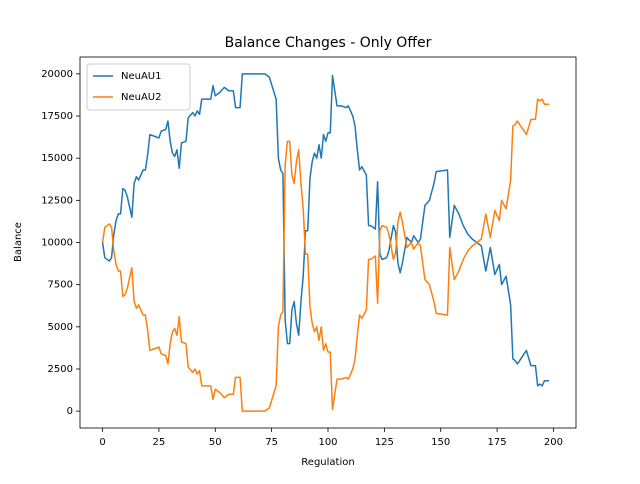 This screenshot has height=484, width=640. I want to click on y-tick-label: 7500, so click(60, 285).